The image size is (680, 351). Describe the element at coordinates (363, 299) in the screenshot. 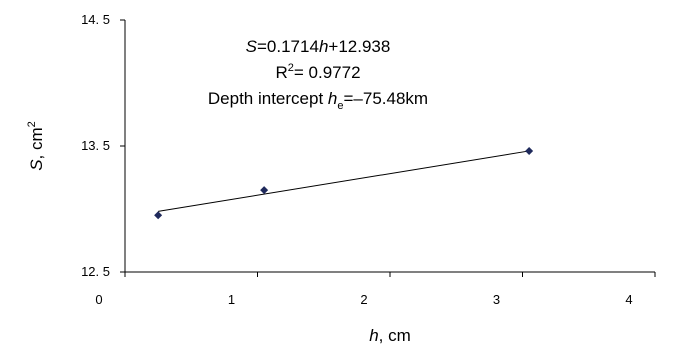

I see `x-tick-label: 2` at that location.